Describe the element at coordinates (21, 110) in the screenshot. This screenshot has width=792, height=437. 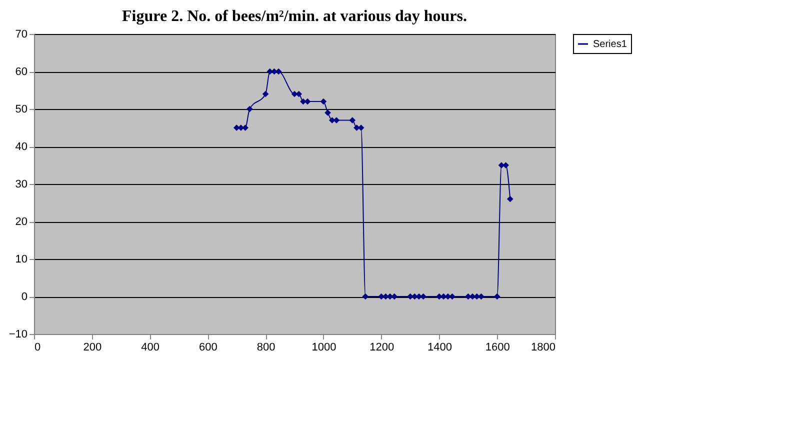
I see `y-tick-label: 50` at that location.